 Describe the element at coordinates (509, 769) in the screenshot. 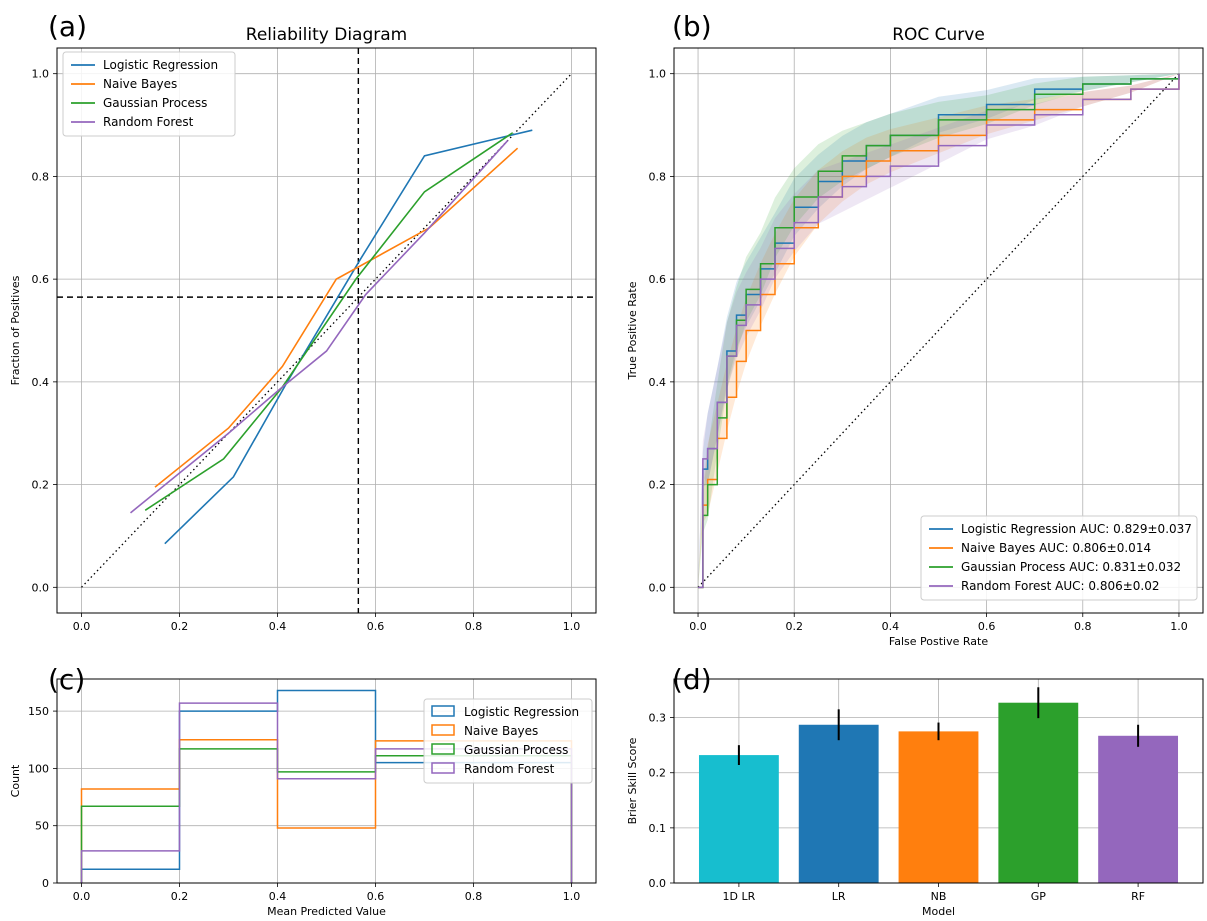

I see `c-legend-label-3: Random Forest` at that location.